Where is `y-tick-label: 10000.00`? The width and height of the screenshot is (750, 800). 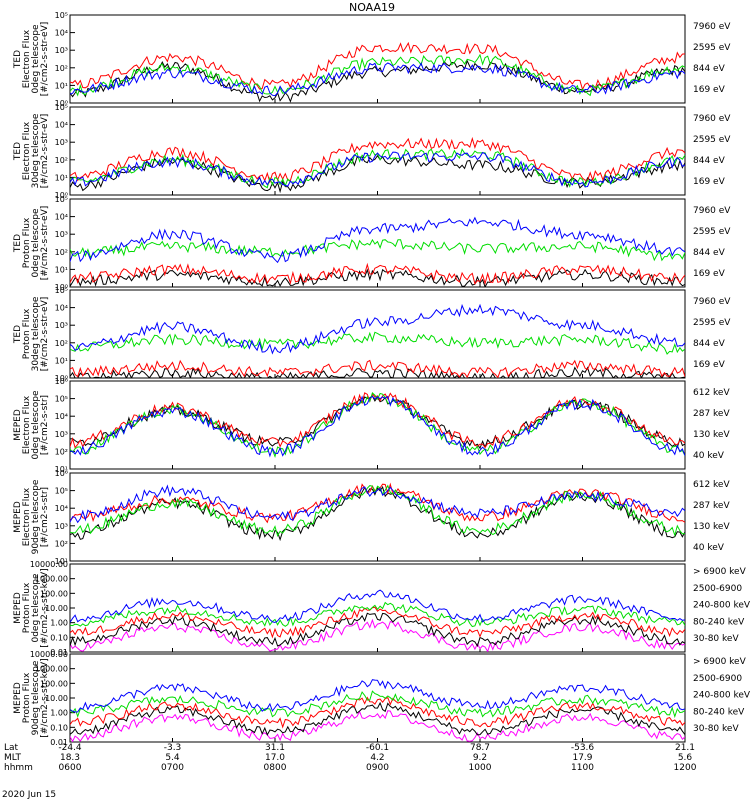 y-tick-label: 10000.00 is located at coordinates (49, 564).